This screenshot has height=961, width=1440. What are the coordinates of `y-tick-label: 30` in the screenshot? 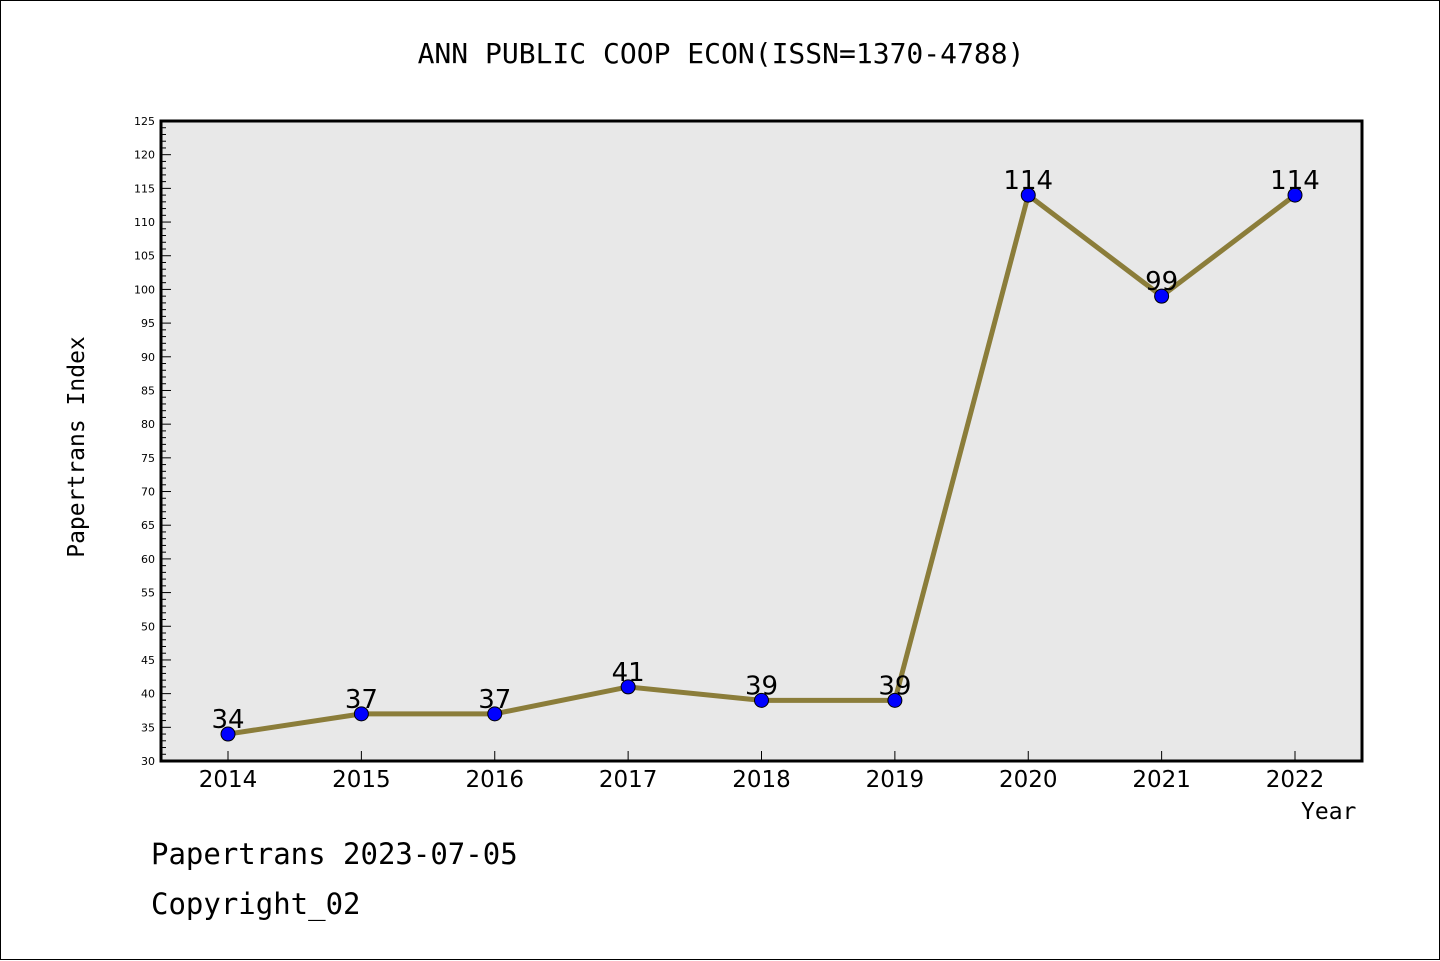 It's located at (148, 761).